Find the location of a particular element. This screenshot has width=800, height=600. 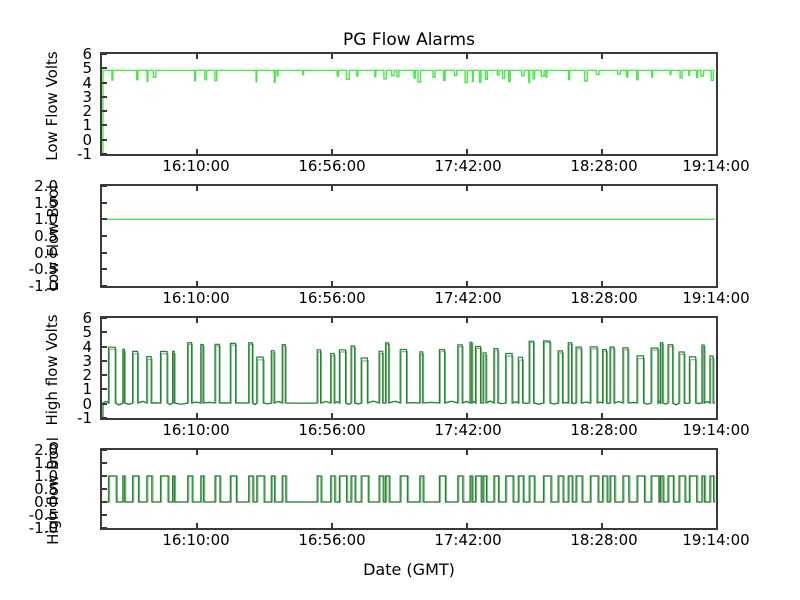

xtick-panel0-1: 16:56:00 is located at coordinates (332, 166).